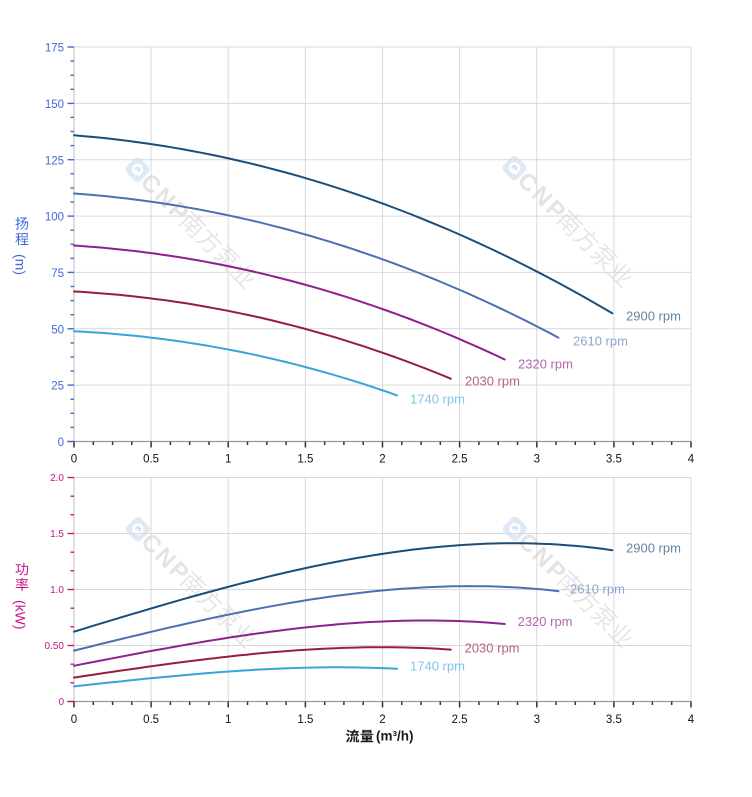 The height and width of the screenshot is (797, 752). I want to click on svg-text: 1.0, so click(57, 590).